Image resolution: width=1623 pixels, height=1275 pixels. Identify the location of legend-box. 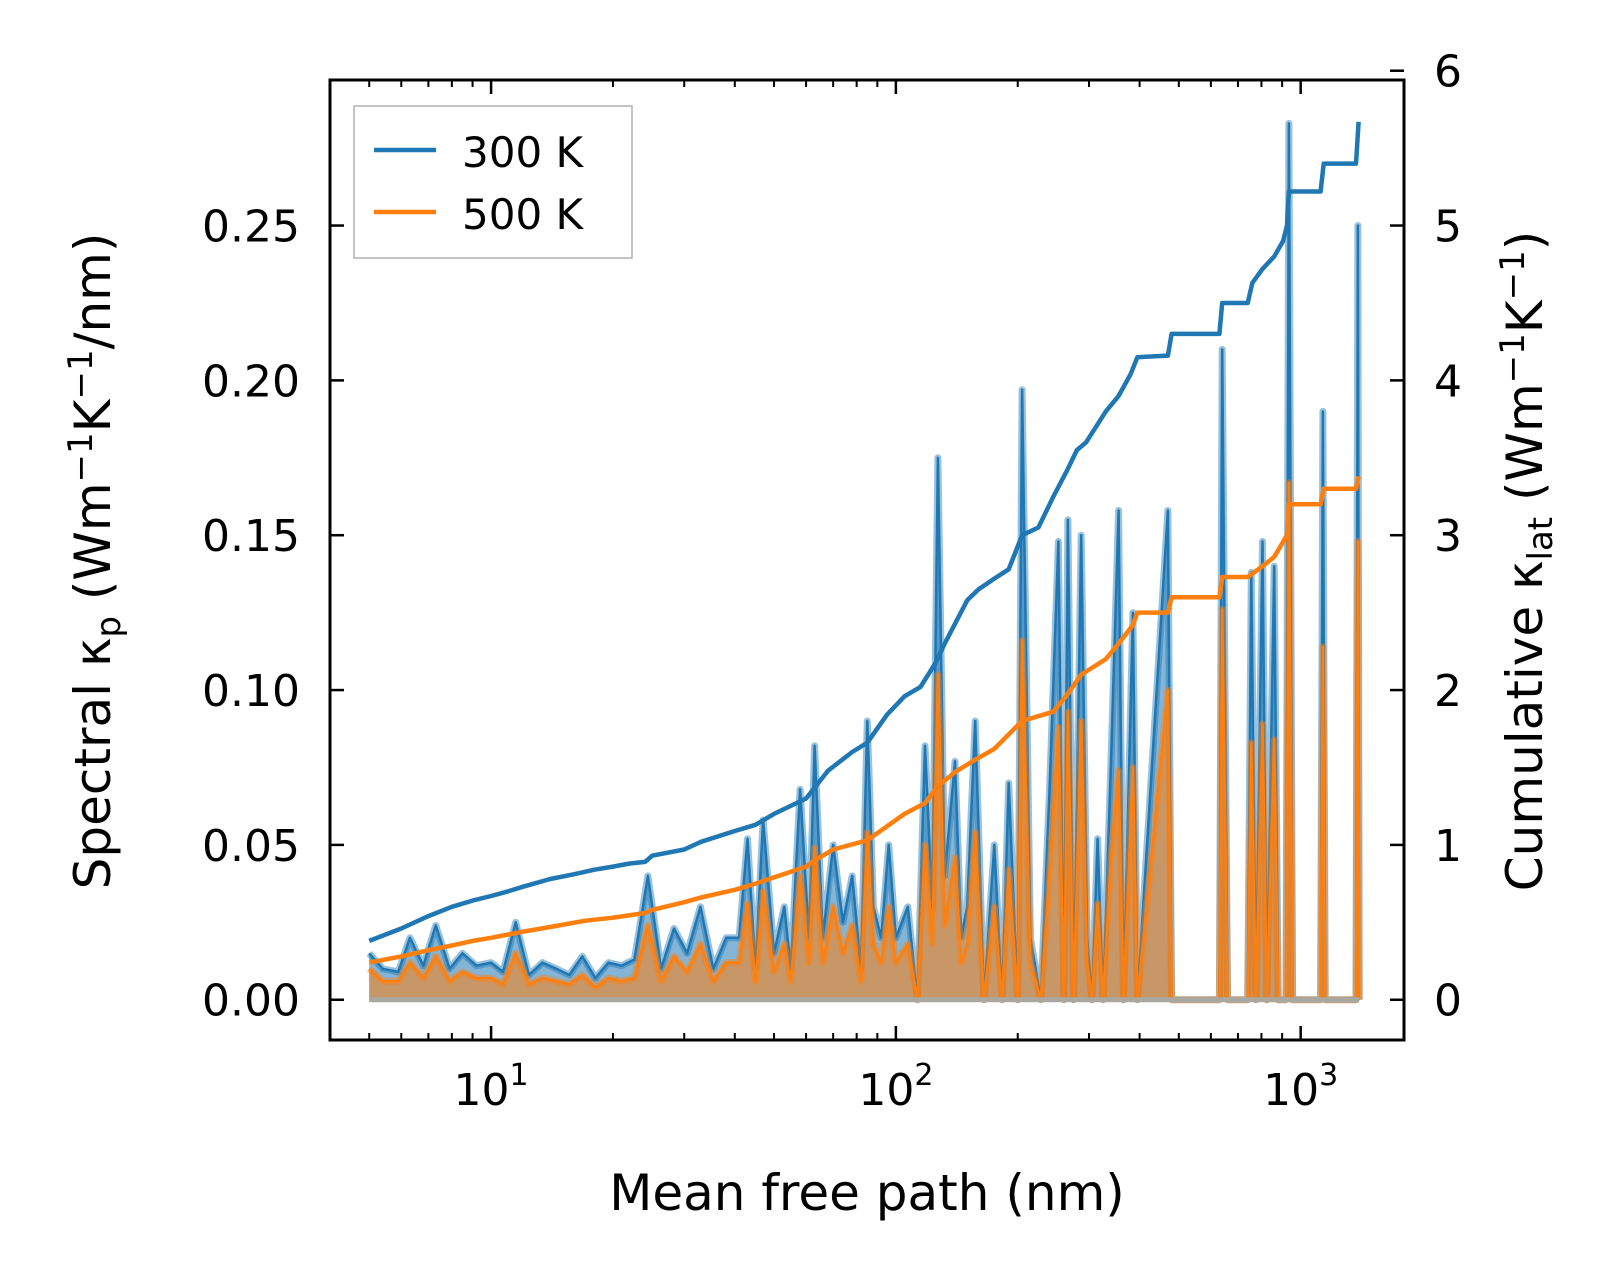
(493, 182).